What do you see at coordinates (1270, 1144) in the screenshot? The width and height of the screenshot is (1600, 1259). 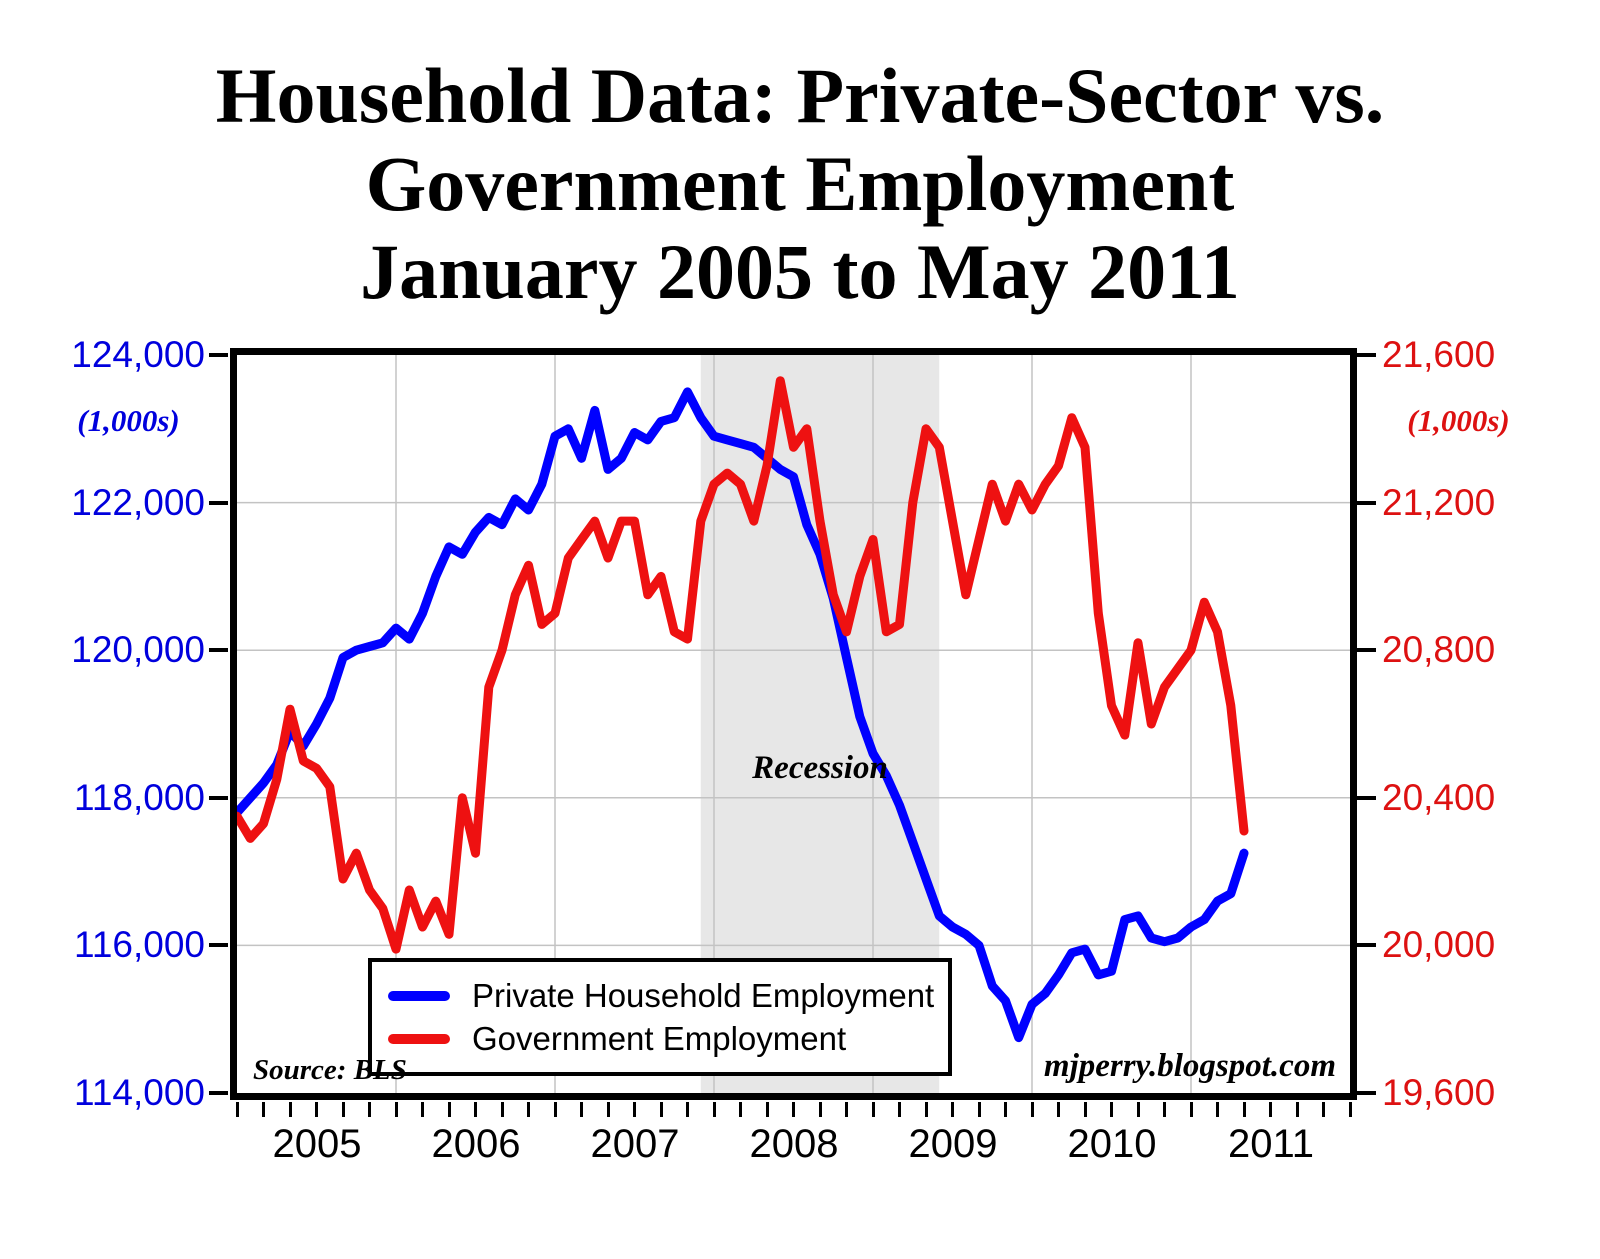 I see `x-axis-tick-label: 2011` at bounding box center [1270, 1144].